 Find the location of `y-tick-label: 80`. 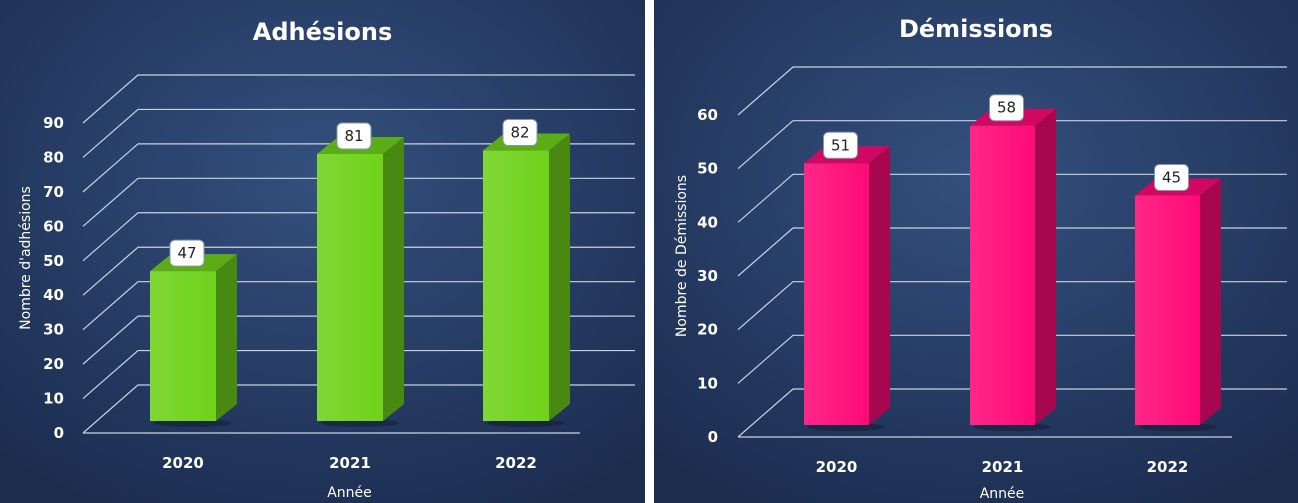

y-tick-label: 80 is located at coordinates (53, 157).